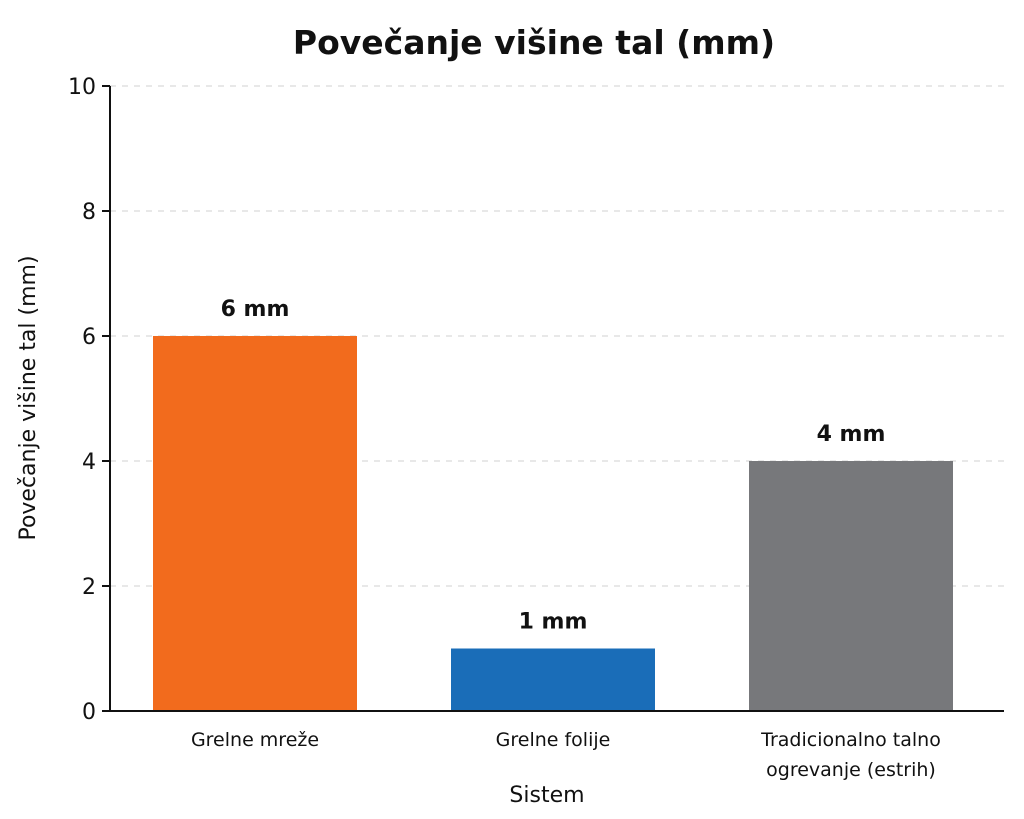 The image size is (1024, 819). Describe the element at coordinates (255, 740) in the screenshot. I see `x-category-label: Grelne mreže` at that location.